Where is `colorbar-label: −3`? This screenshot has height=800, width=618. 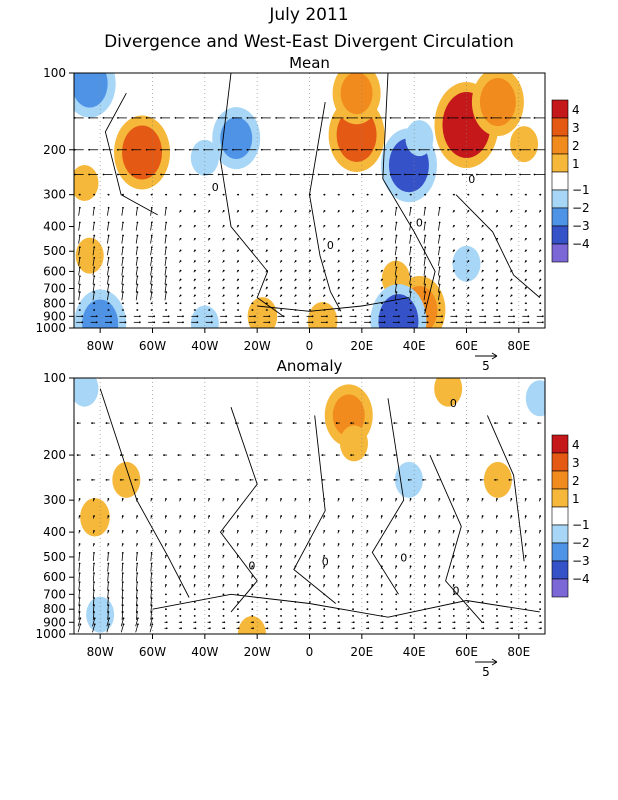
colorbar-label: −3 is located at coordinates (581, 226).